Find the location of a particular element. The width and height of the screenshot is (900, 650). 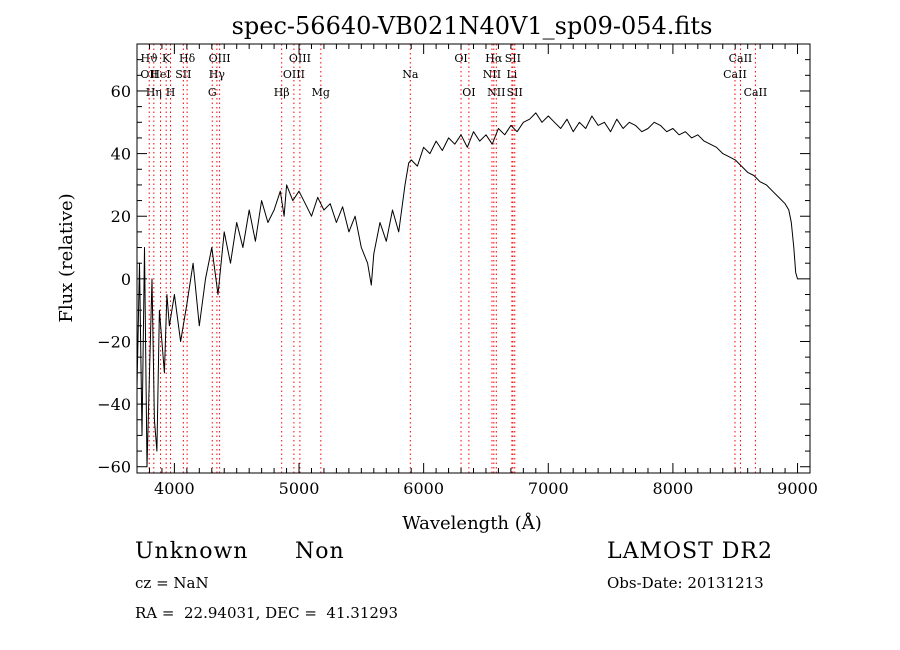

line-label: K is located at coordinates (166, 58).